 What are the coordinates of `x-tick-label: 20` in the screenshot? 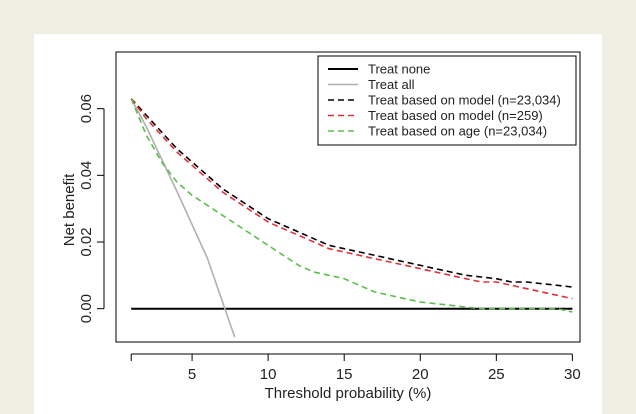 It's located at (420, 374).